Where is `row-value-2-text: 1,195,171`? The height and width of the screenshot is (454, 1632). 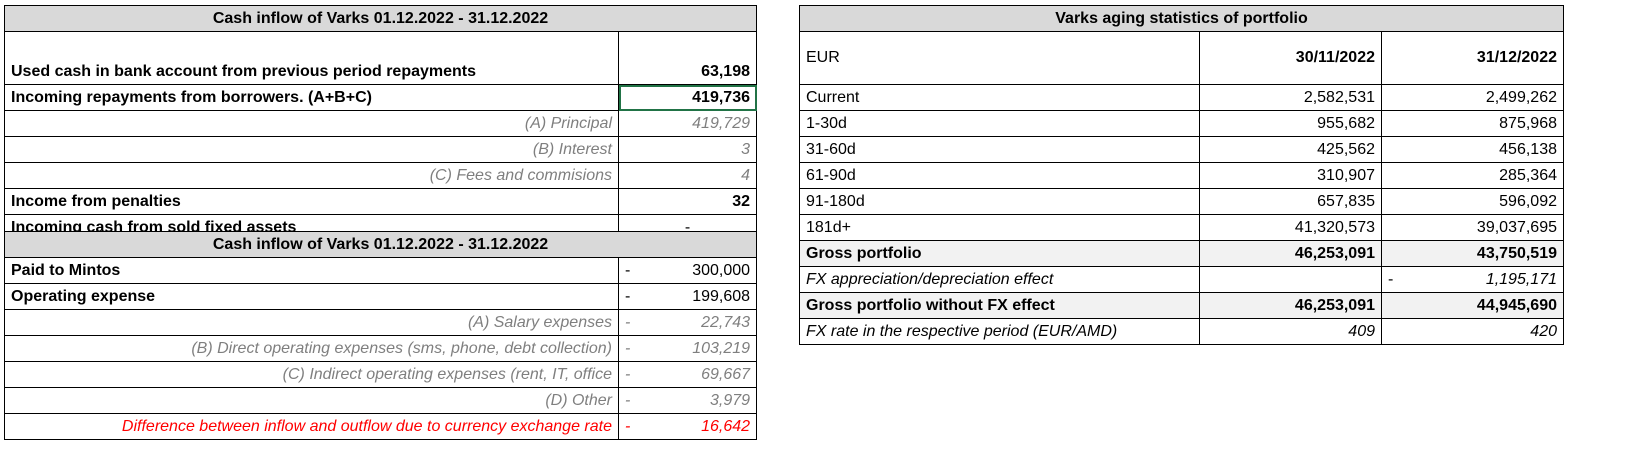
row-value-2-text: 1,195,171 is located at coordinates (1521, 279).